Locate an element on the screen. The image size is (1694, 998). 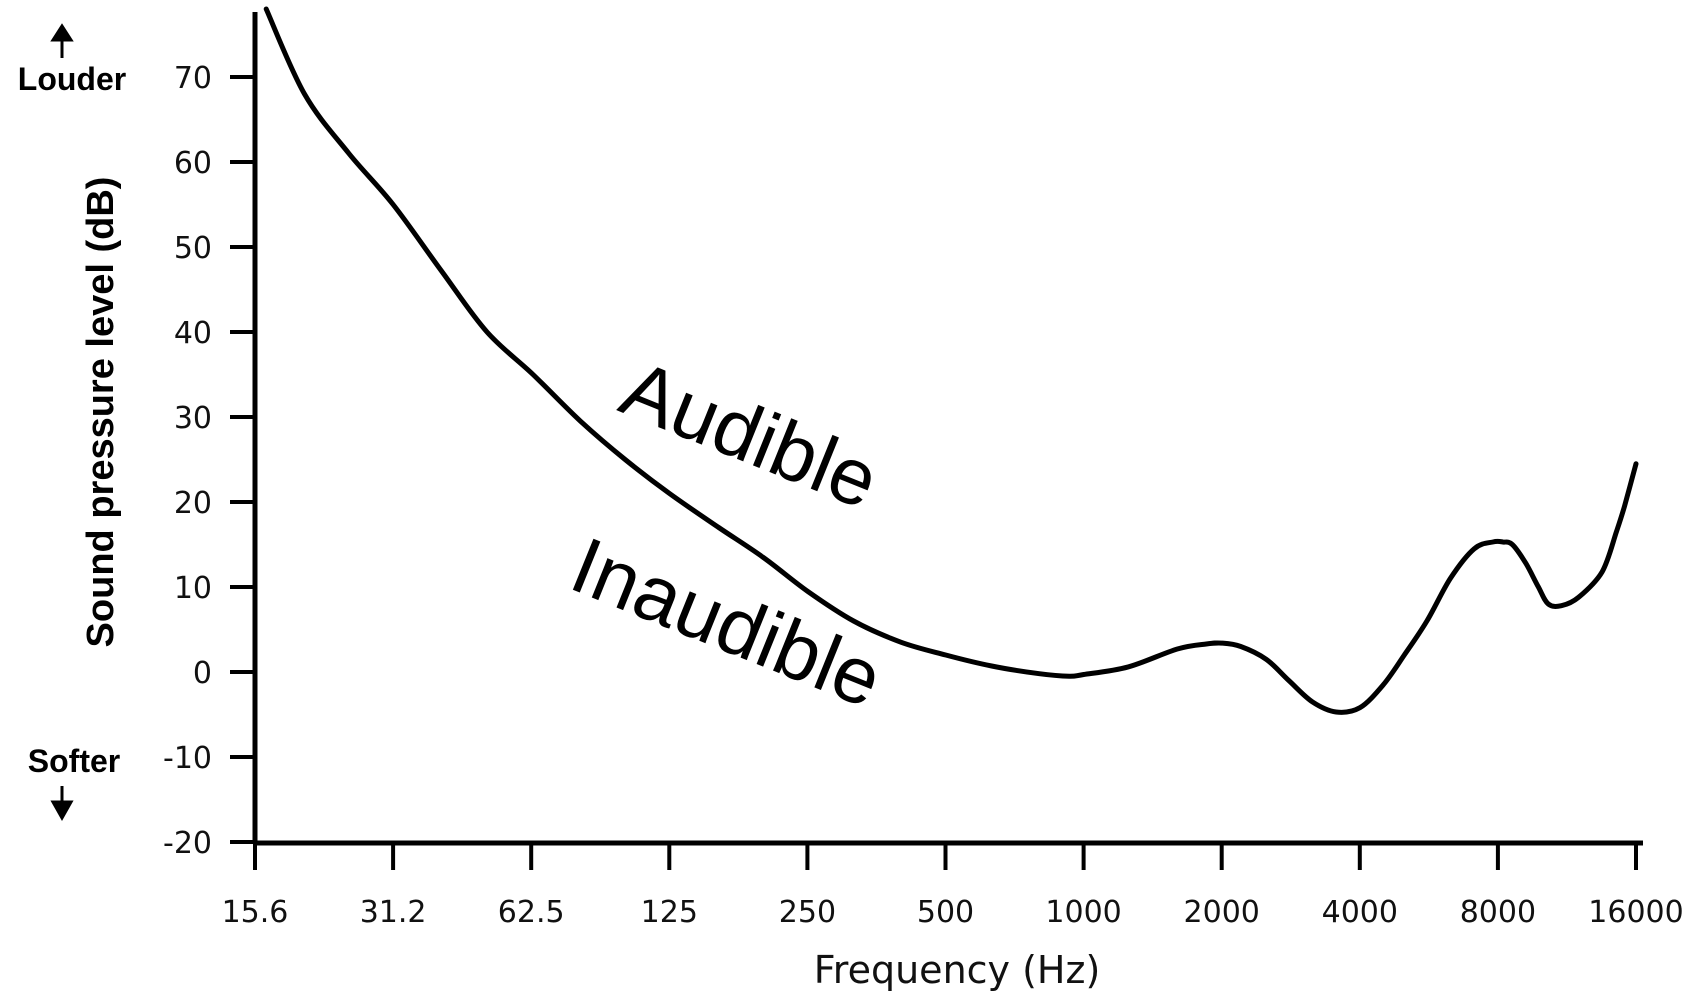
x-tick-label: 2000 is located at coordinates (1222, 912).